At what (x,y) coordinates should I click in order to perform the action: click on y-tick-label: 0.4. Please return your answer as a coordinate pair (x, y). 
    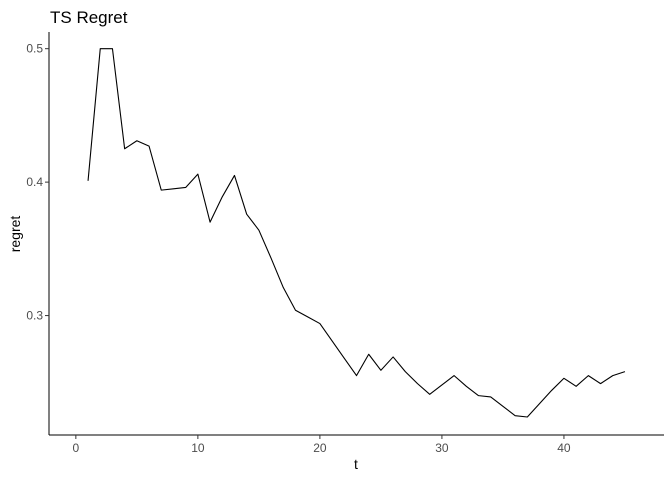
    Looking at the image, I should click on (34, 182).